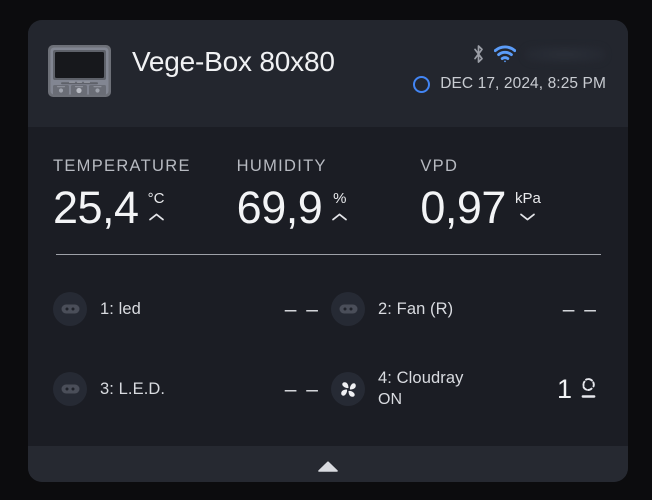 This screenshot has width=652, height=500. Describe the element at coordinates (527, 215) in the screenshot. I see `chevron-down-icon` at that location.